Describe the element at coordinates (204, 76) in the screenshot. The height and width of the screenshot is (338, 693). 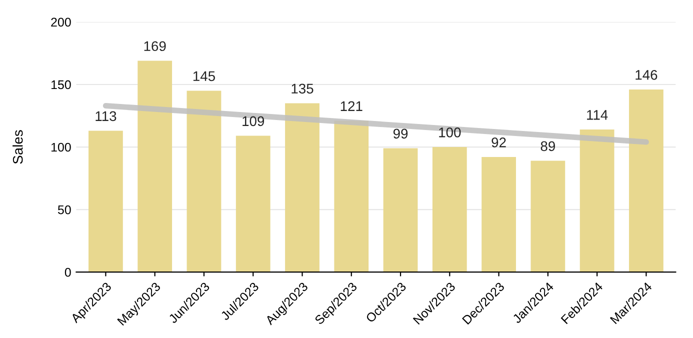
I see `data-label: 145` at that location.